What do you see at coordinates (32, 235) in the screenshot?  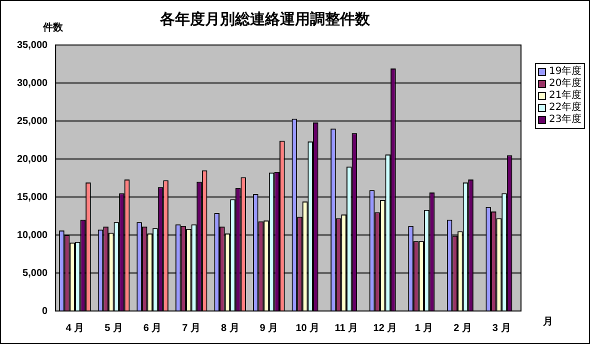 I see `y-tick-label: 10,000` at bounding box center [32, 235].